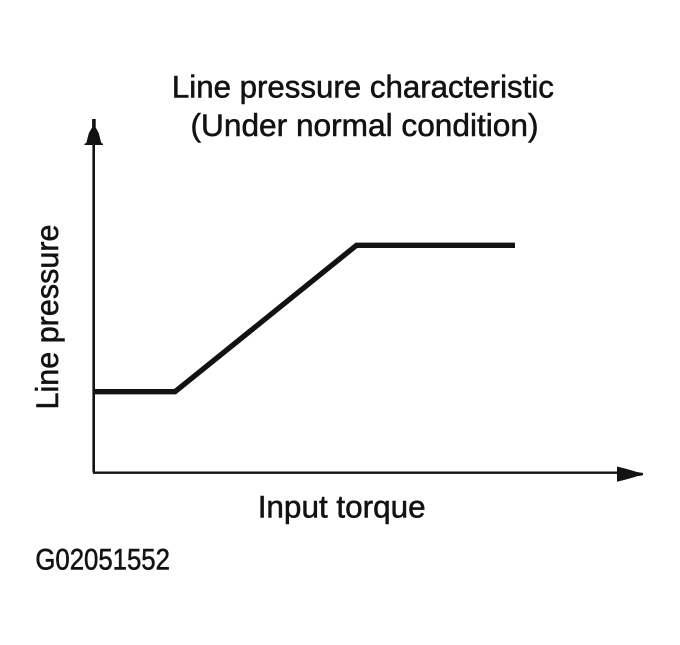 The height and width of the screenshot is (645, 680). What do you see at coordinates (47, 317) in the screenshot?
I see `svg-text: Line pressure` at bounding box center [47, 317].